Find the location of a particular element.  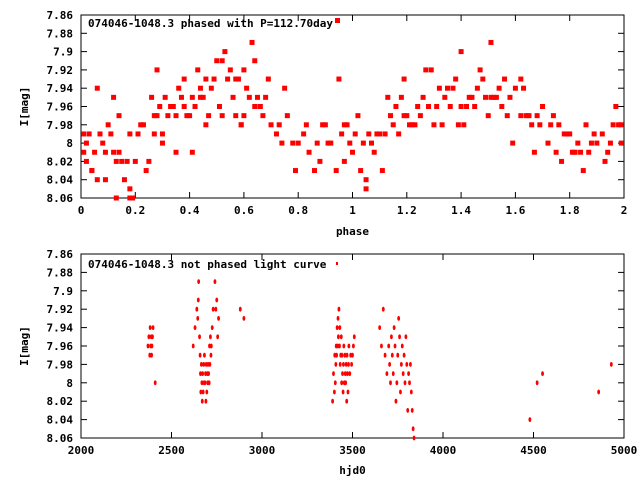

y-tick-label: 7.94 is located at coordinates (60, 328).